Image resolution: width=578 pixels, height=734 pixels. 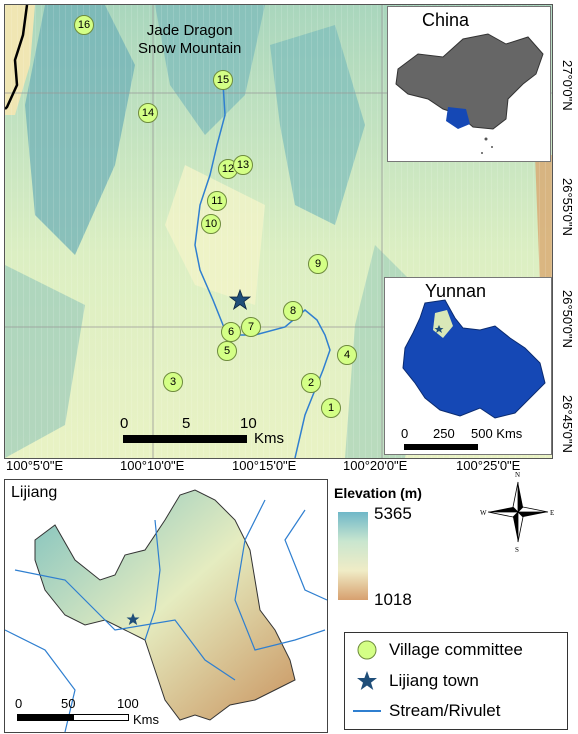 I want to click on village-marker-14: 14, so click(x=148, y=113).